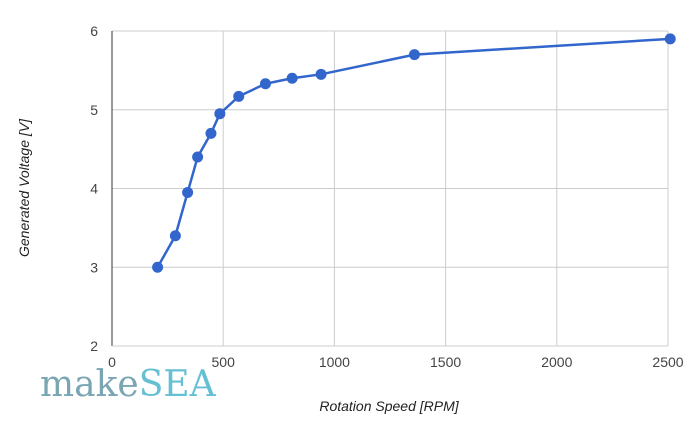 This screenshot has width=700, height=424. What do you see at coordinates (178, 384) in the screenshot?
I see `logo-sea-text: SEA` at bounding box center [178, 384].